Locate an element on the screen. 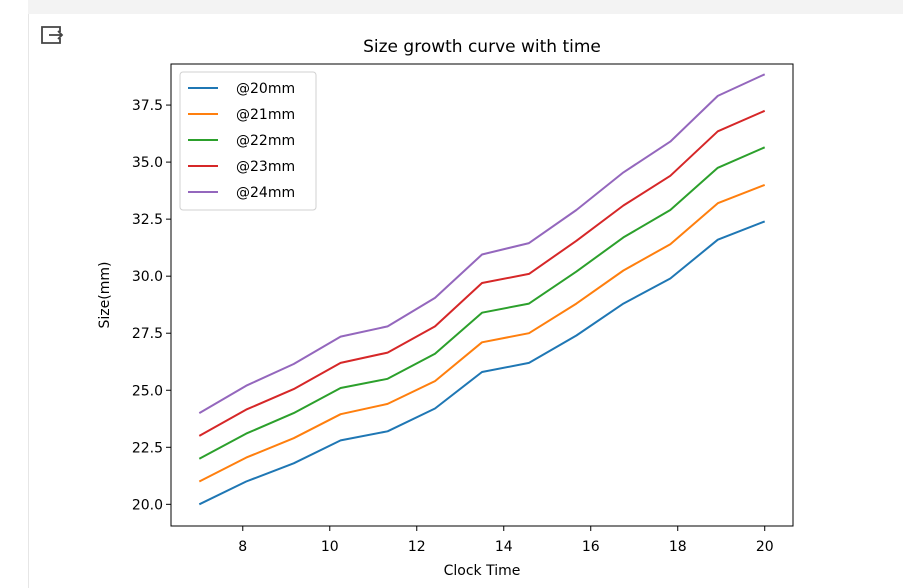  y-tick-label: 27.5 is located at coordinates (147, 334).